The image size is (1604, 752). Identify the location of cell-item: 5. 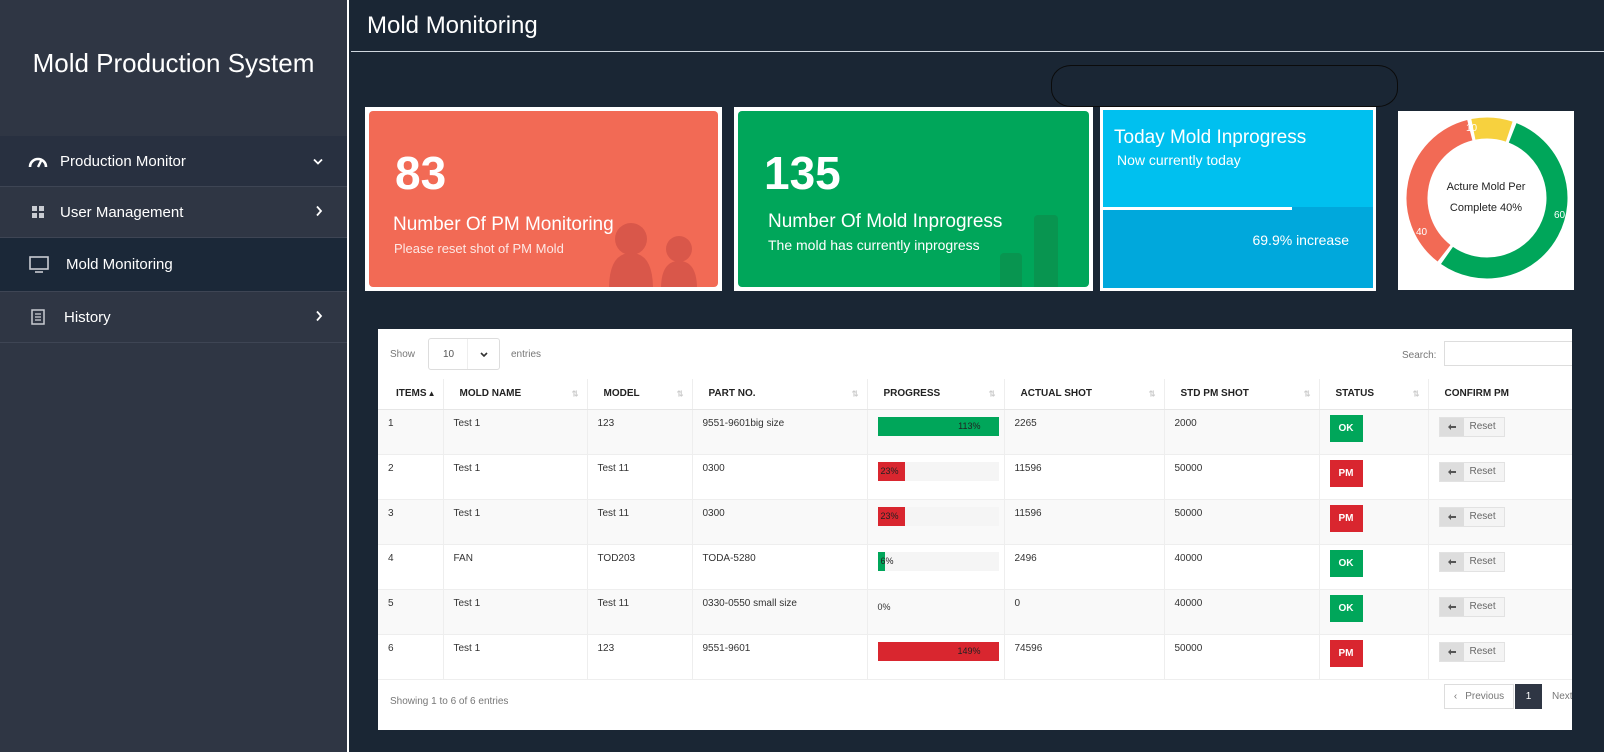
(411, 611).